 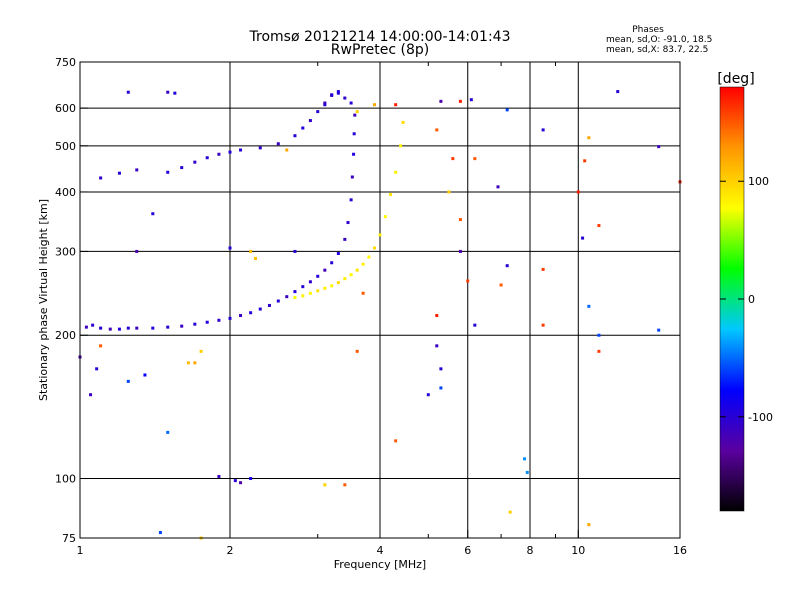 What do you see at coordinates (746, 299) in the screenshot?
I see `colorbar-ticks: 100 0 -100` at bounding box center [746, 299].